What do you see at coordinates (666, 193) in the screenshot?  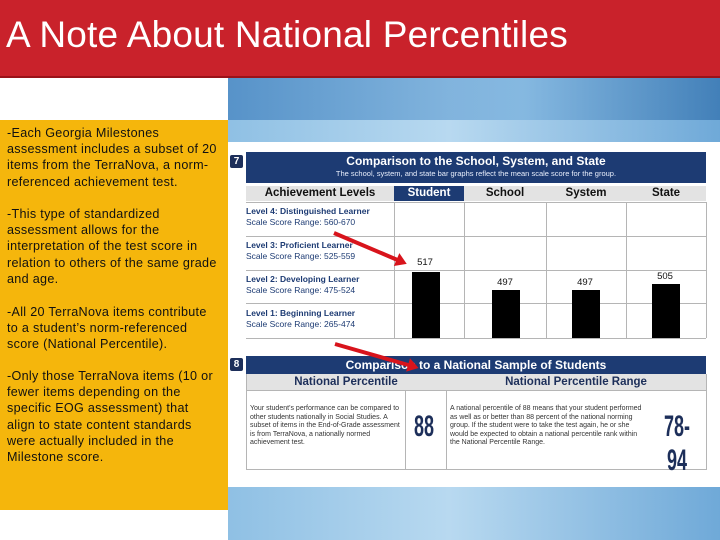 I see `column-state: State` at bounding box center [666, 193].